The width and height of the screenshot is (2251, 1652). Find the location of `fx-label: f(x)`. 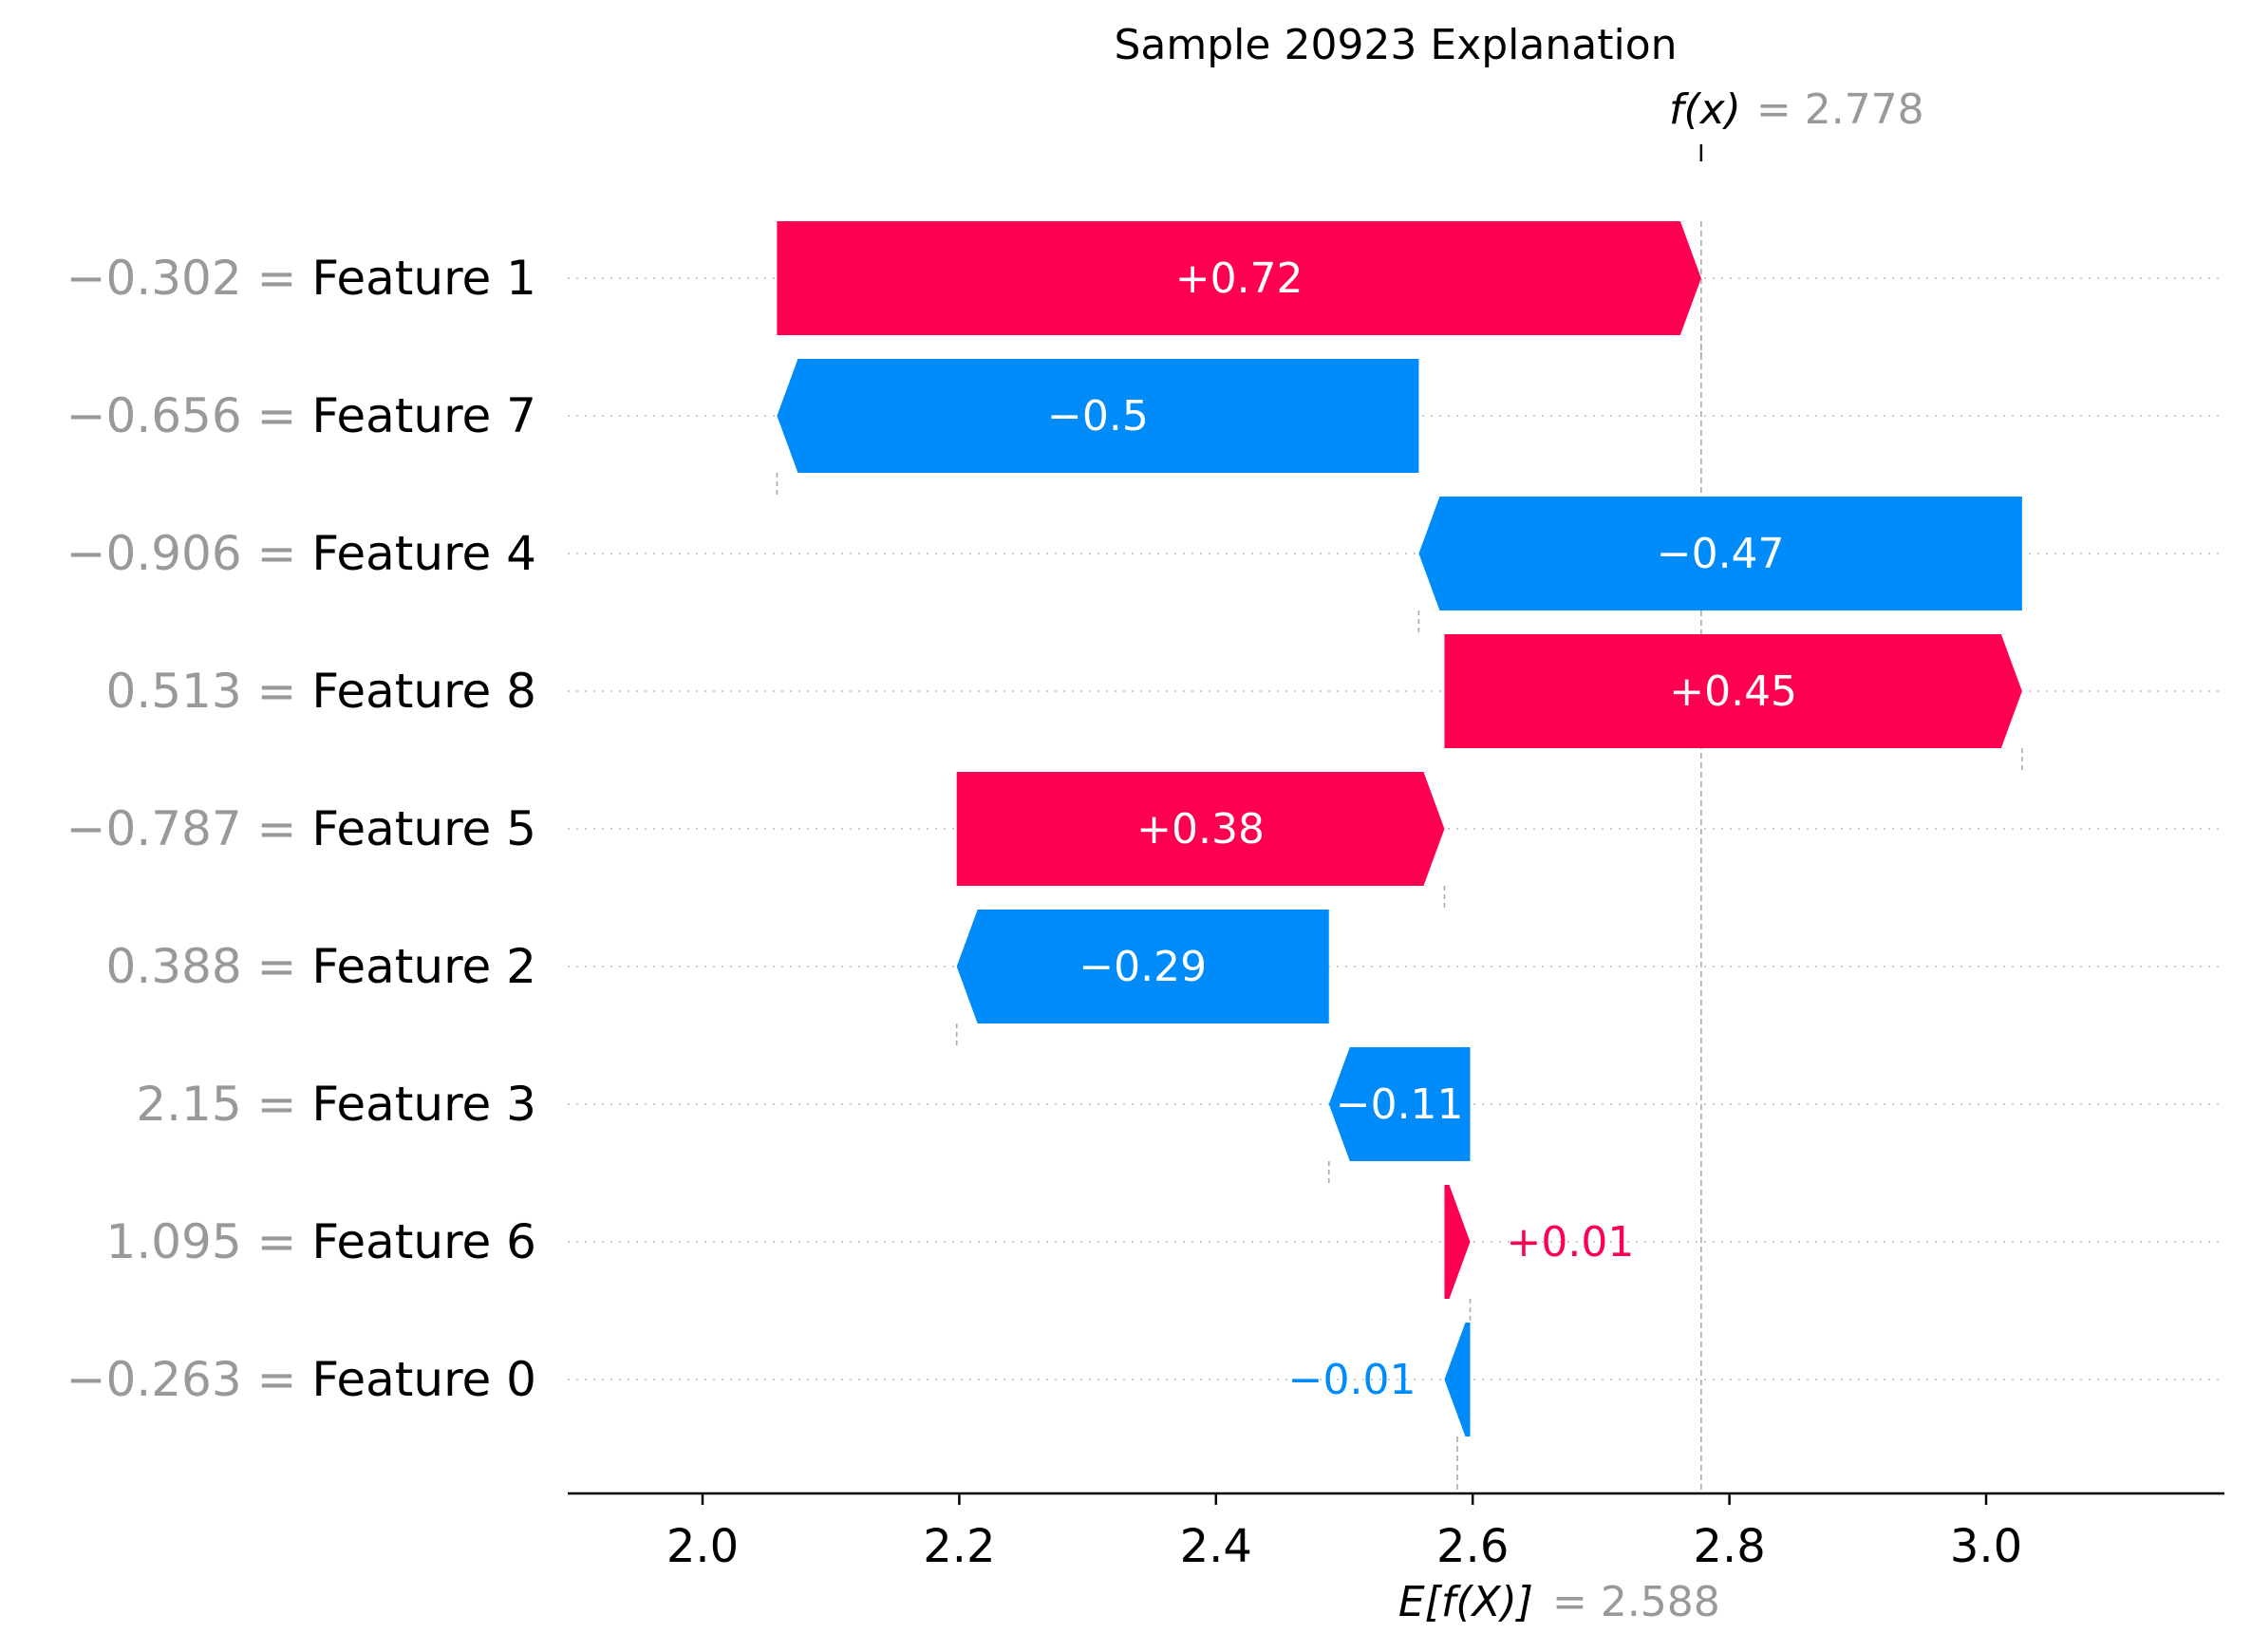

fx-label: f(x) is located at coordinates (1705, 109).